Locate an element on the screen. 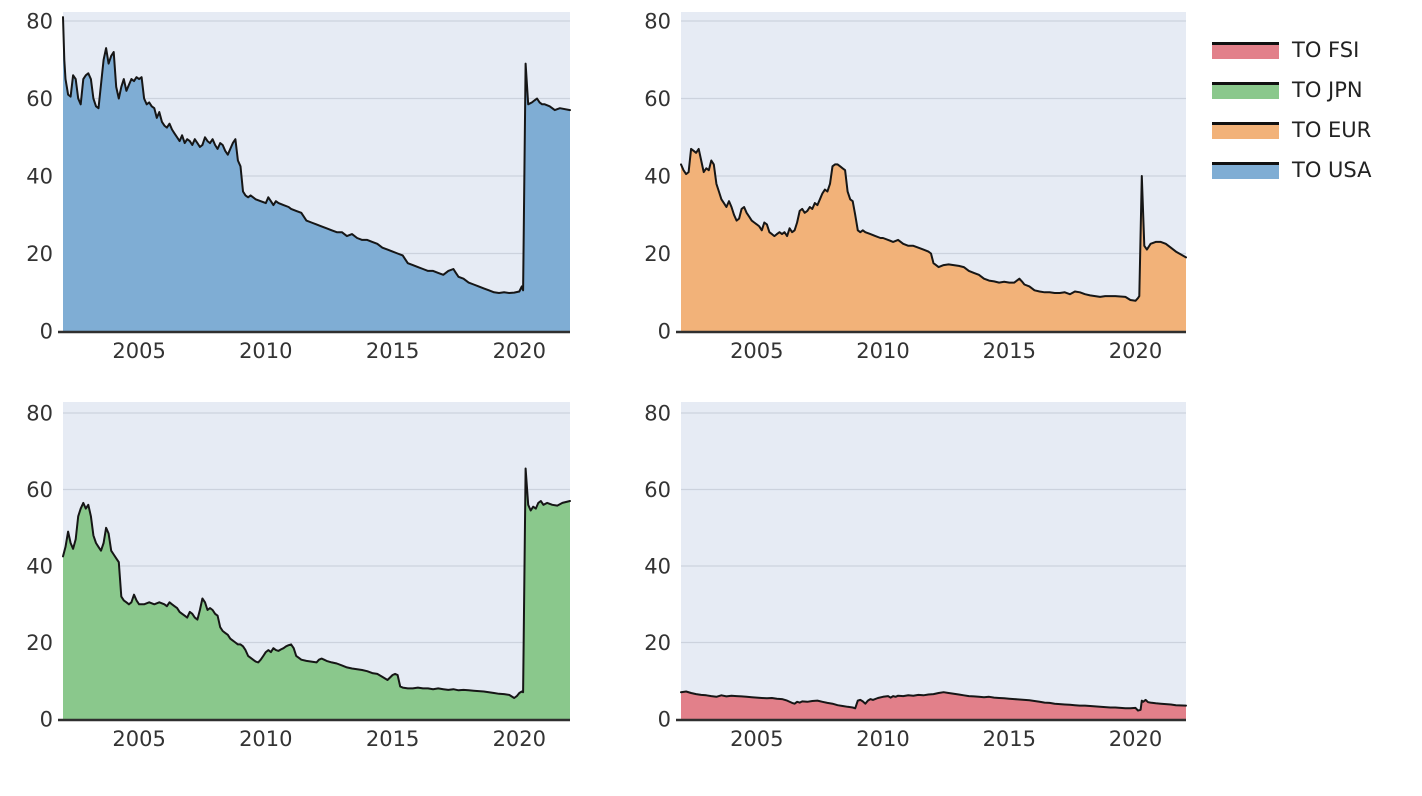 The height and width of the screenshot is (796, 1422). legend-label: TO JPN is located at coordinates (1327, 90).